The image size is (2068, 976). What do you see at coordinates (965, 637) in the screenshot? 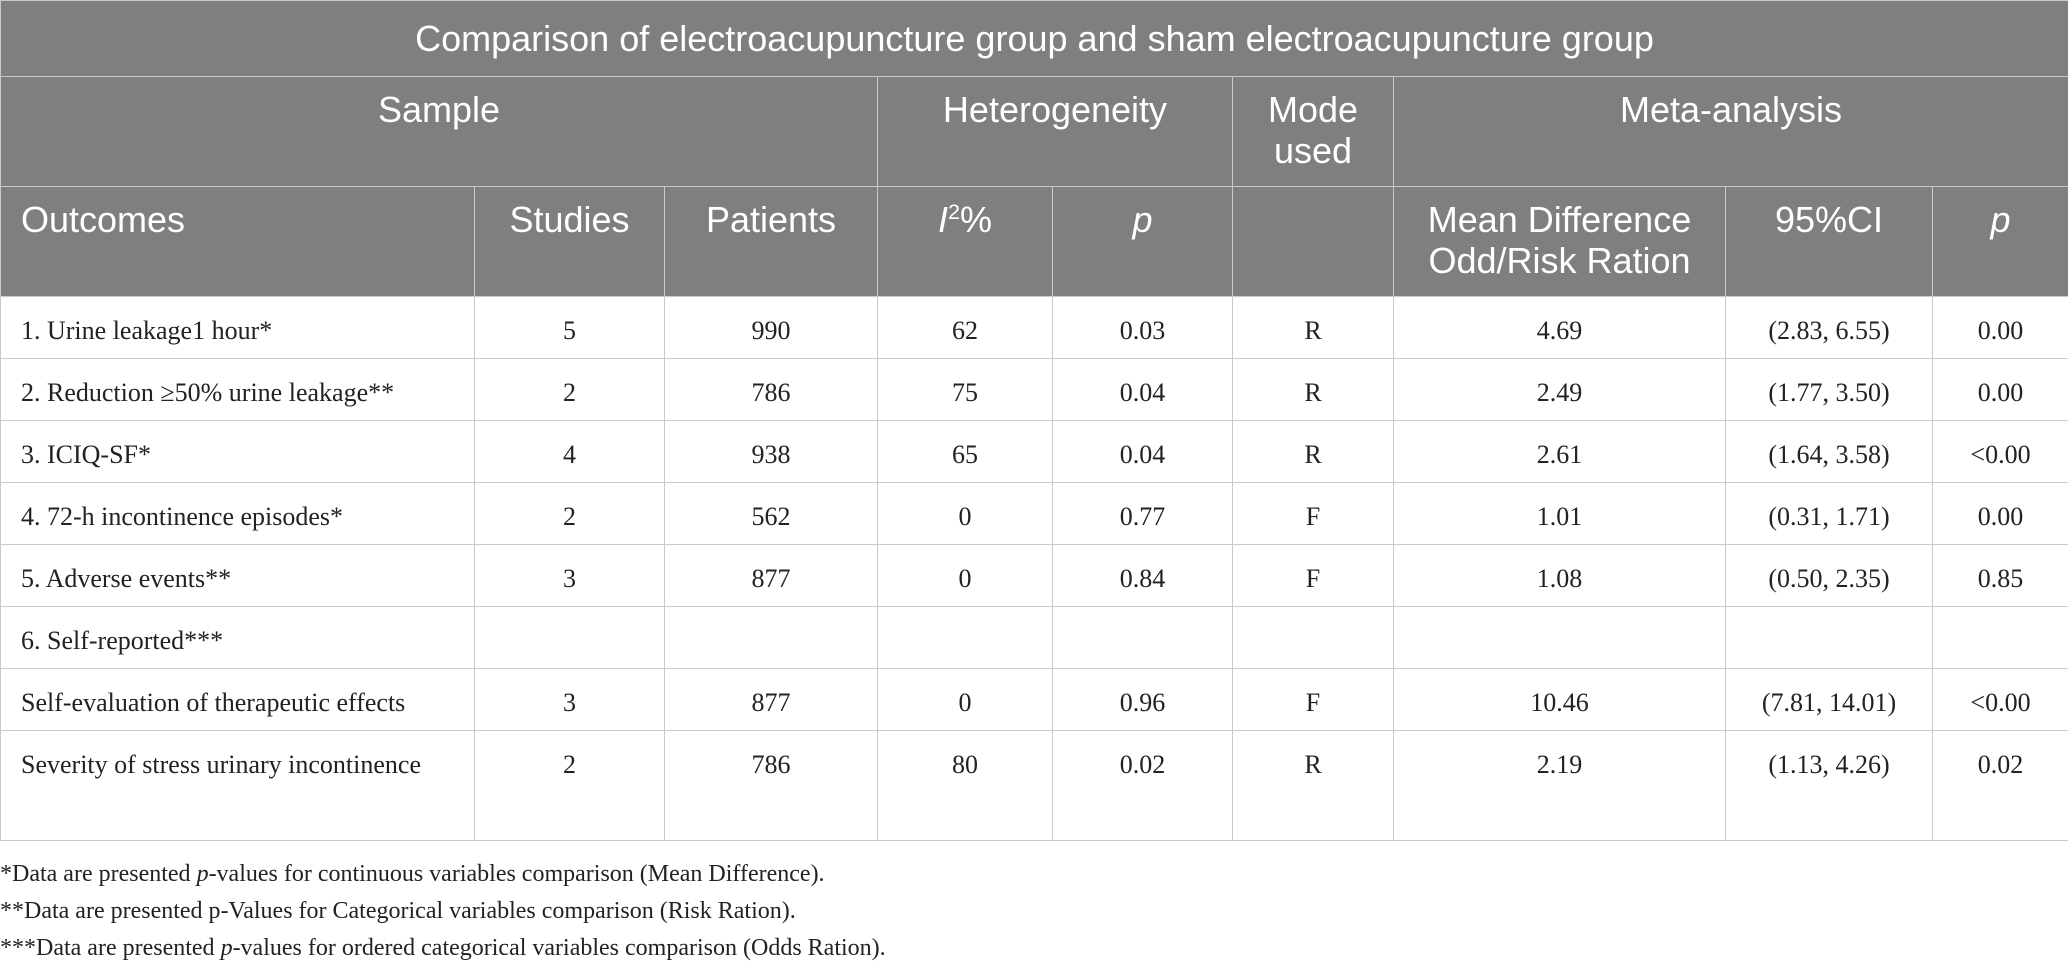
I see `cell-i2` at bounding box center [965, 637].